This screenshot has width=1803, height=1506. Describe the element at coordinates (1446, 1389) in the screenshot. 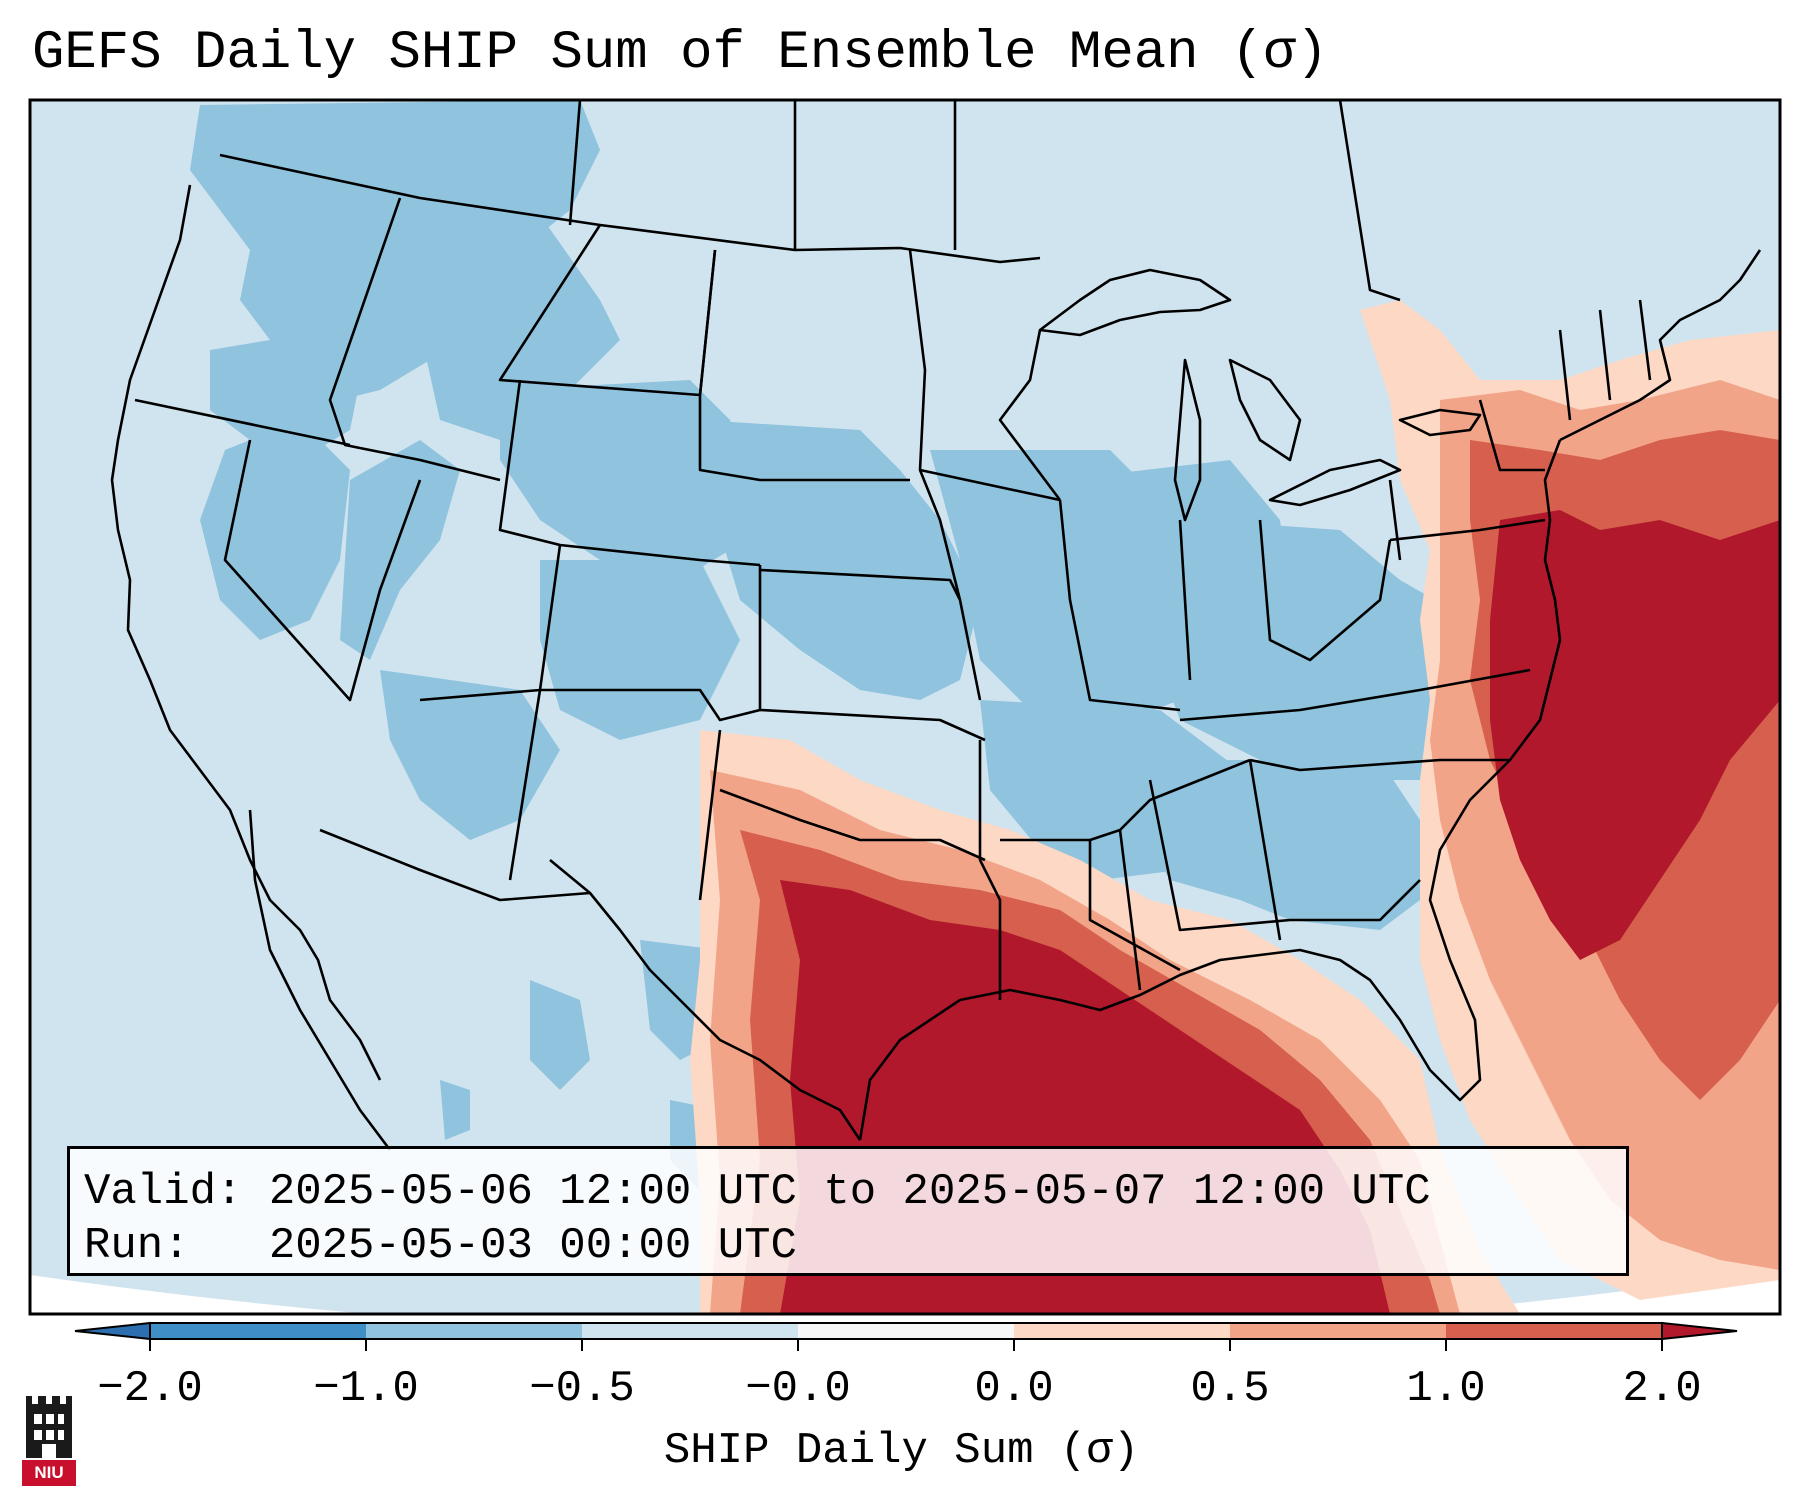

I see `colorbar-tick-label: 1.0` at that location.